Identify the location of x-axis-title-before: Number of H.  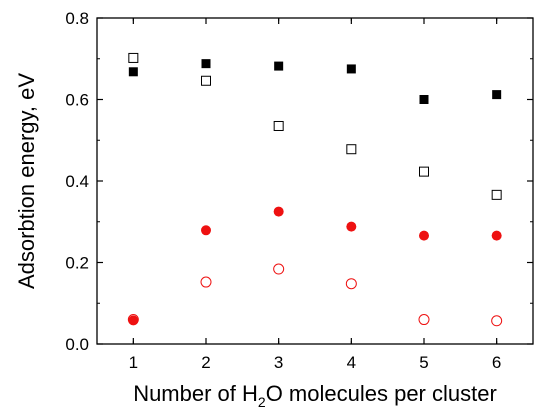
(195, 393).